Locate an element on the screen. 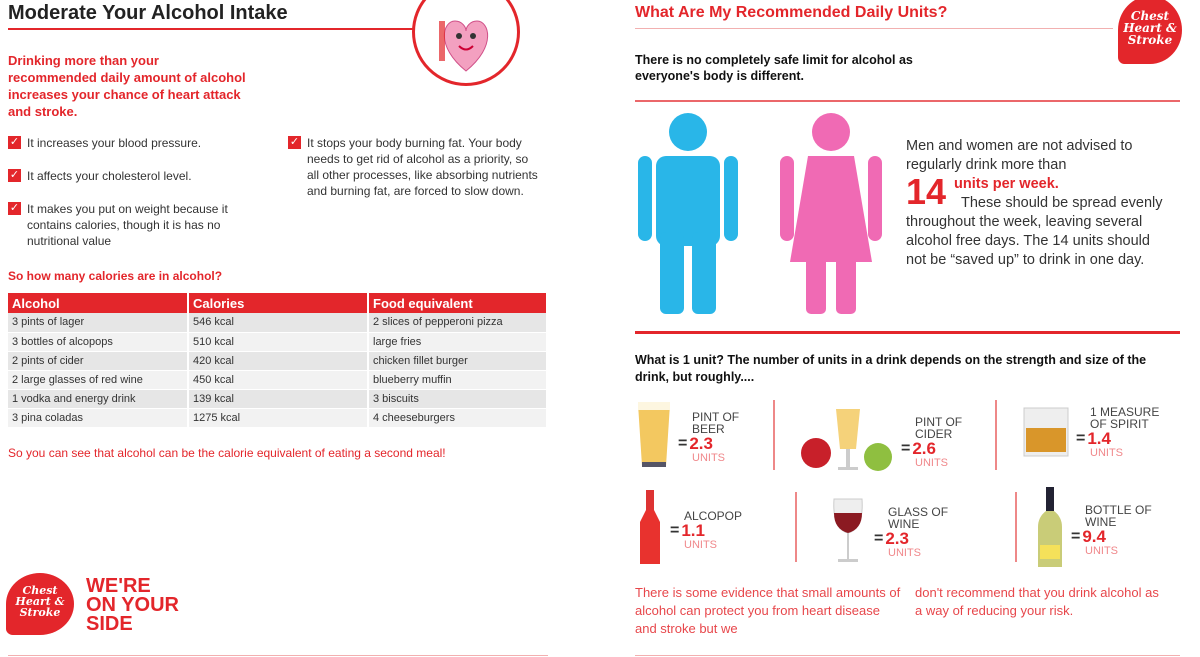  table-cell: 2 slices of pepperoni pizza is located at coordinates (458, 323).